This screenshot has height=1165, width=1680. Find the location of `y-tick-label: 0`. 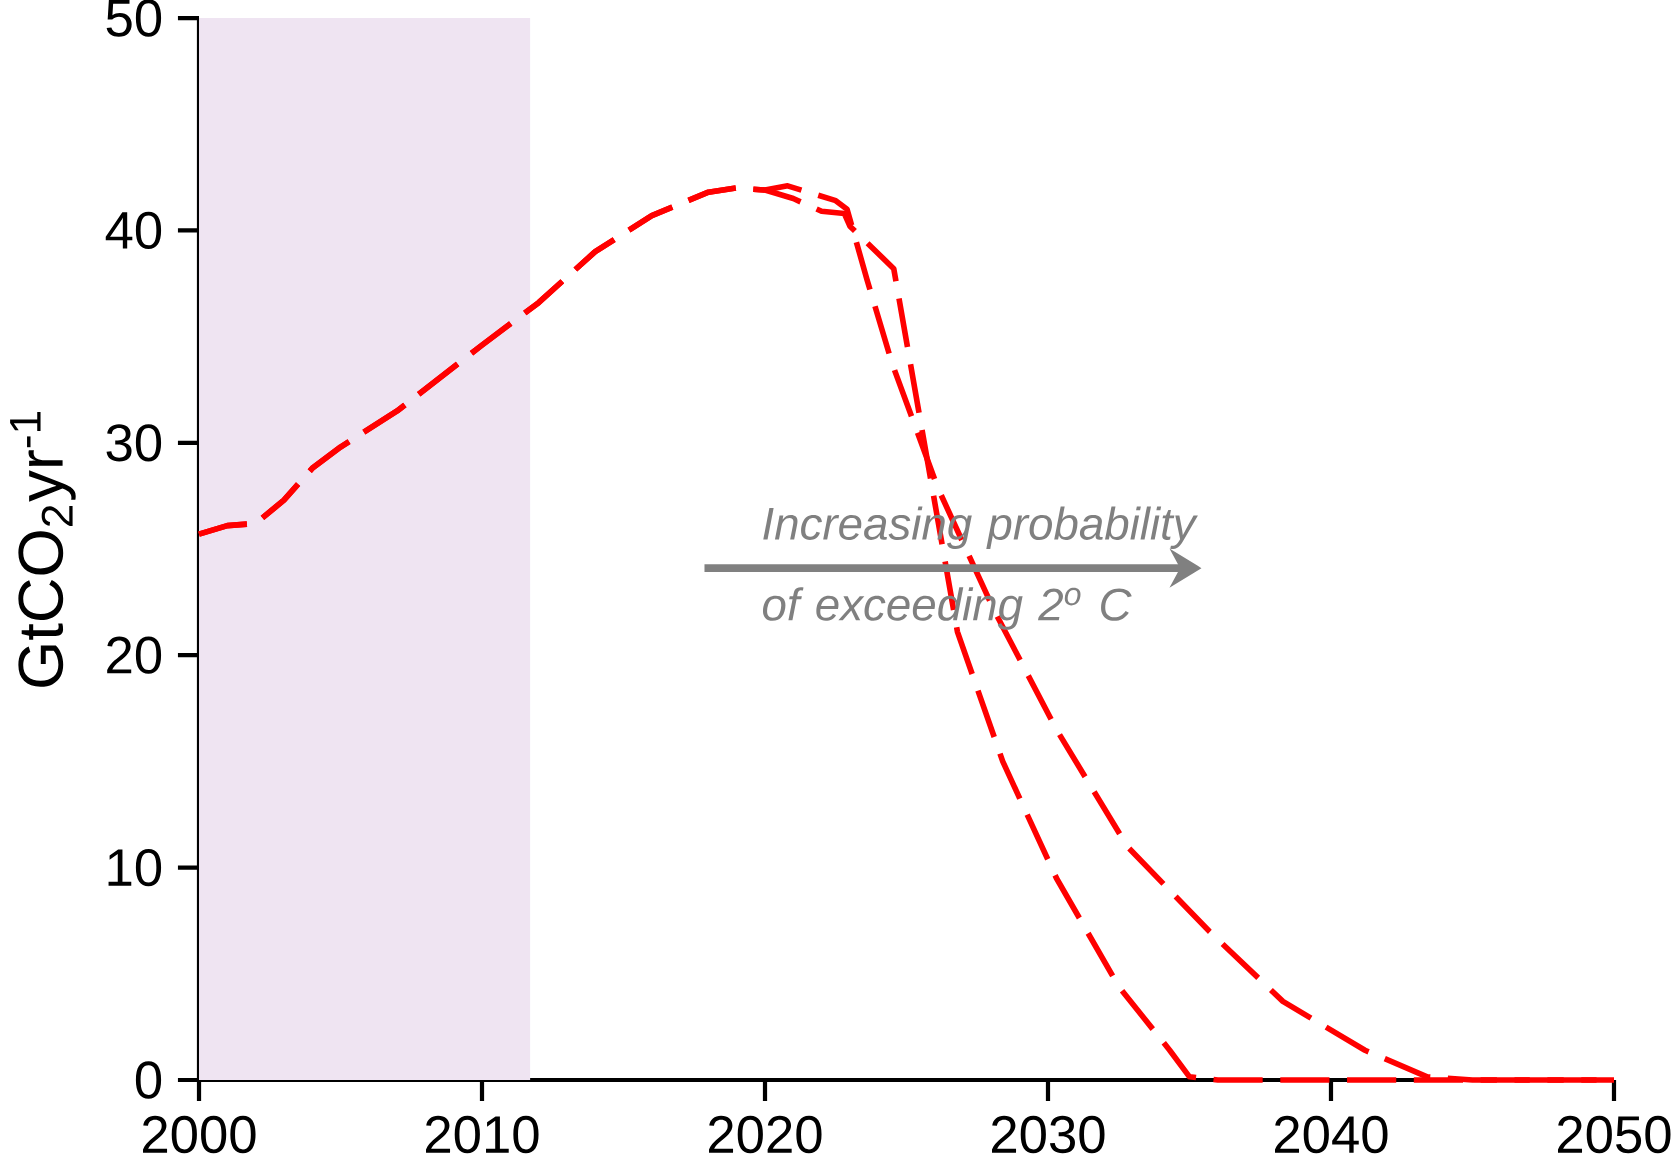

y-tick-label: 0 is located at coordinates (148, 1080).